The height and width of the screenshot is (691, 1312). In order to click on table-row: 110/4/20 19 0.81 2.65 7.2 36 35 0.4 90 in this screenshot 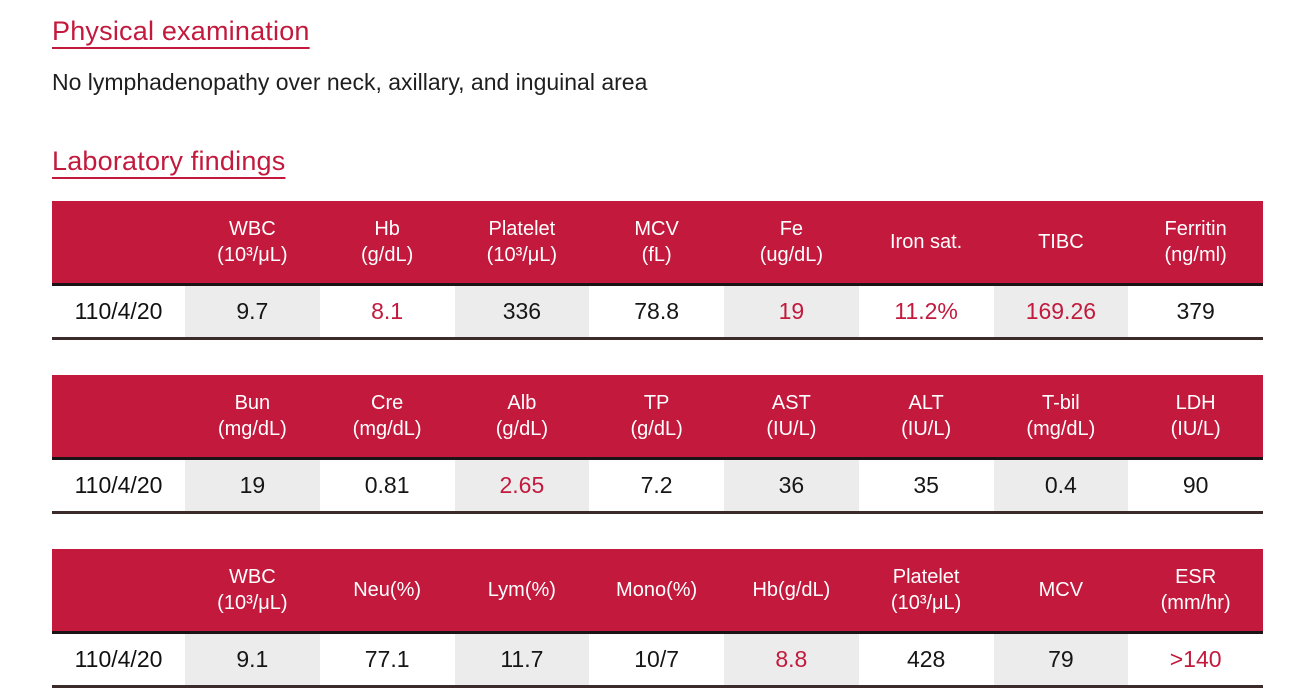, I will do `click(657, 486)`.